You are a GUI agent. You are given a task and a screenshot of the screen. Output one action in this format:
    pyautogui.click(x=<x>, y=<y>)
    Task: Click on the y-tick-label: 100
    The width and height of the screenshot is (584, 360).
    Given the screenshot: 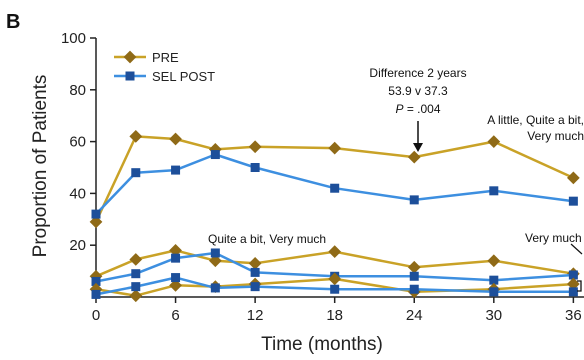 What is the action you would take?
    pyautogui.click(x=73, y=38)
    